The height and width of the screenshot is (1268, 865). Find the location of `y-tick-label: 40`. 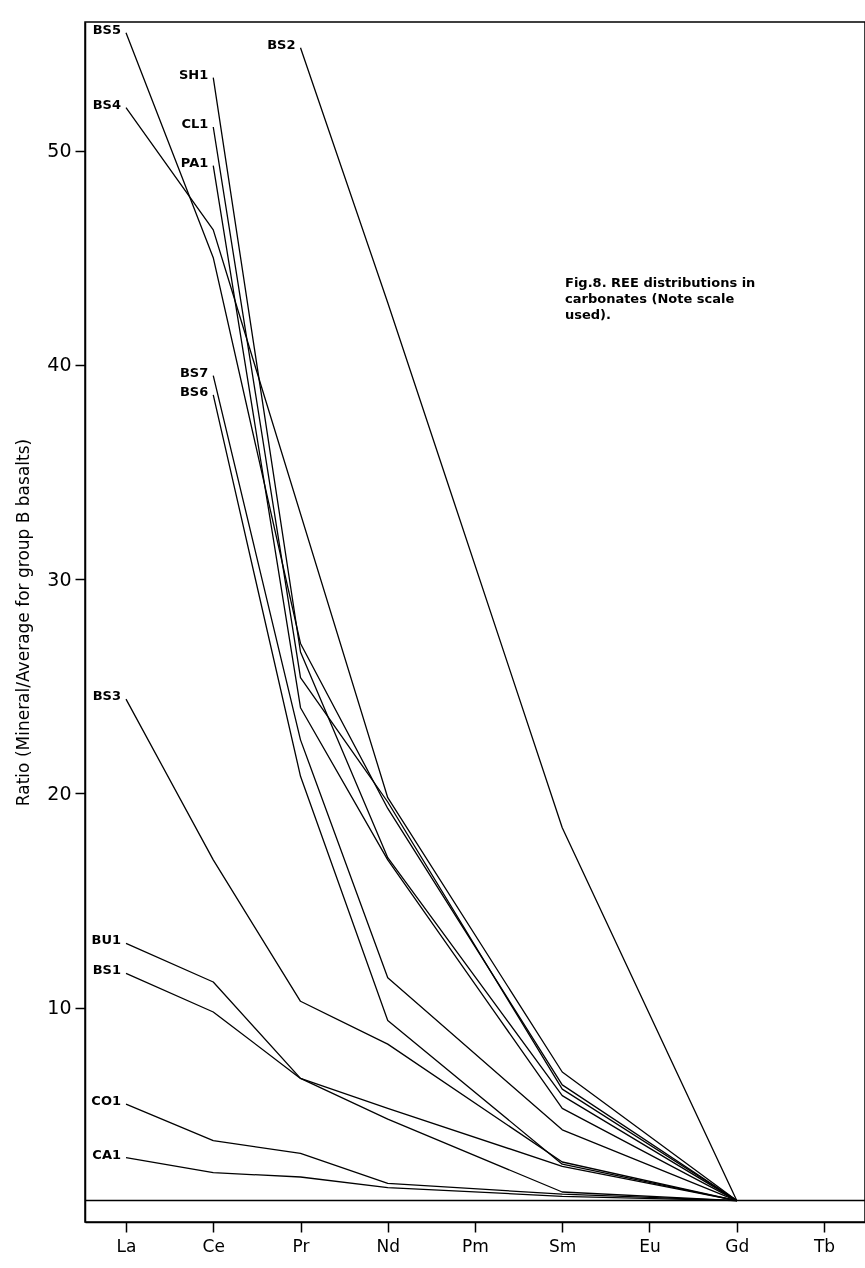

y-tick-label: 40 is located at coordinates (59, 364).